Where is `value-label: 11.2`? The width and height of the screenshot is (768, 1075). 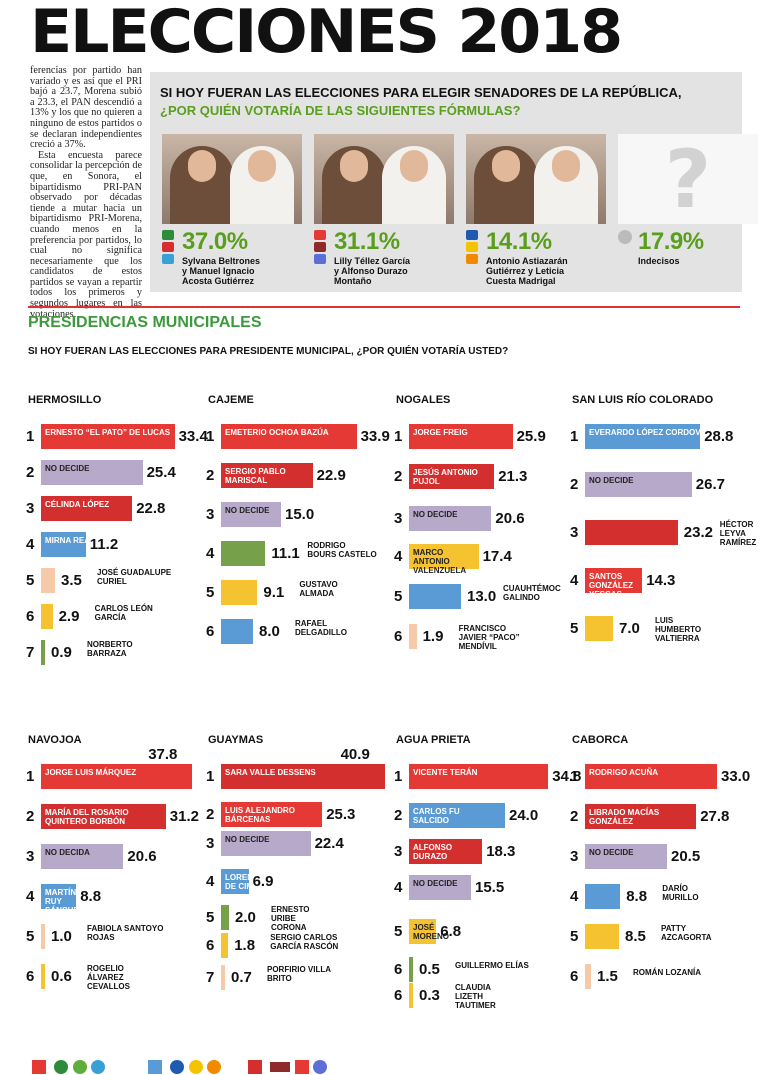 value-label: 11.2 is located at coordinates (104, 544).